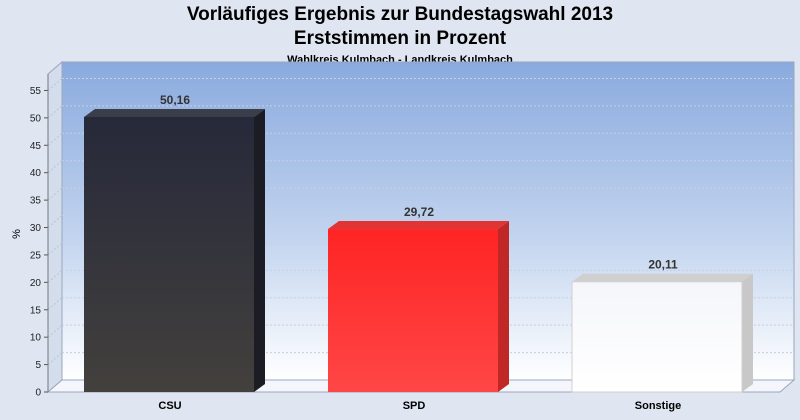 The height and width of the screenshot is (420, 800). Describe the element at coordinates (657, 337) in the screenshot. I see `bar-sonstige` at that location.